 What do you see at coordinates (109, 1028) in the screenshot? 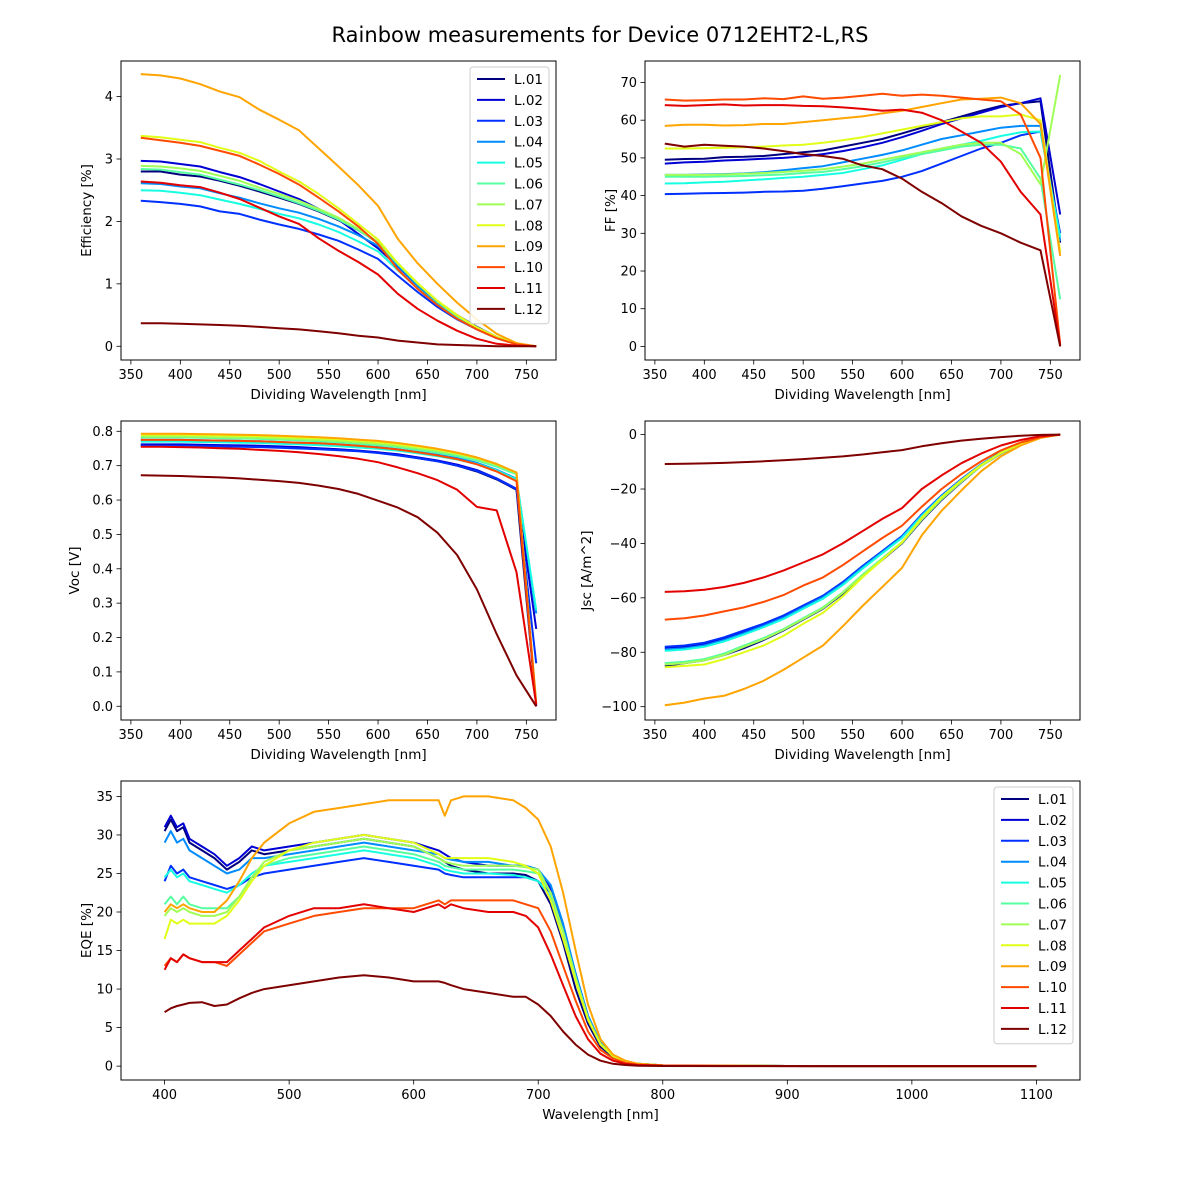
I see `eqe-y-tick-label: 5` at bounding box center [109, 1028].